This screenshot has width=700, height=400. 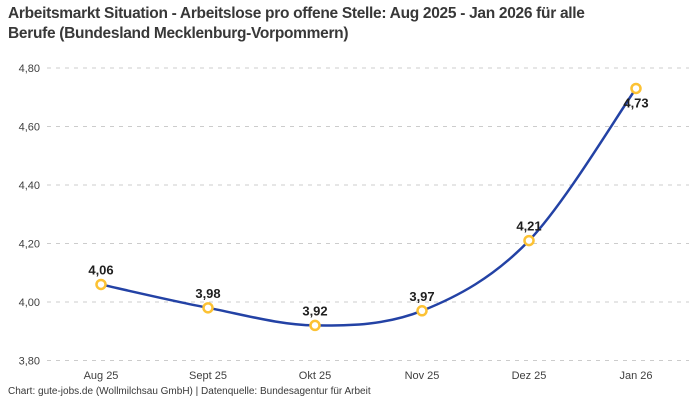 What do you see at coordinates (100, 269) in the screenshot?
I see `data-point-label: 4,06` at bounding box center [100, 269].